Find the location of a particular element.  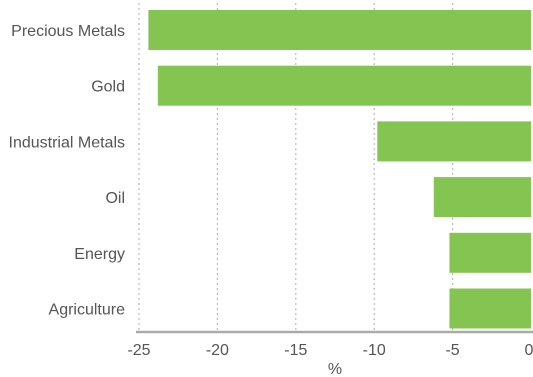

category-label-oil: Oil is located at coordinates (115, 198).